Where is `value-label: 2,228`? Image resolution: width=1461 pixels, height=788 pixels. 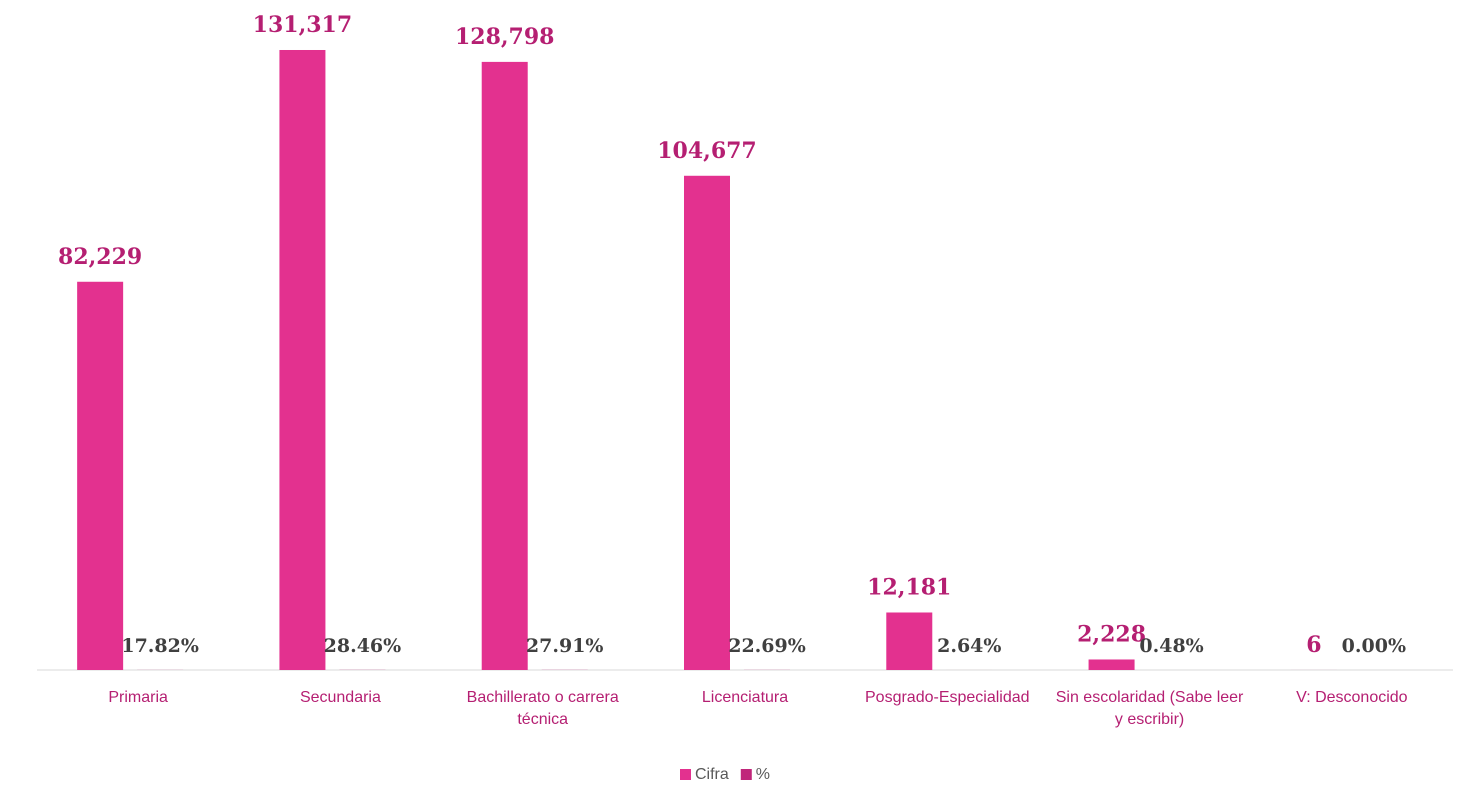
value-label: 2,228 is located at coordinates (1111, 634).